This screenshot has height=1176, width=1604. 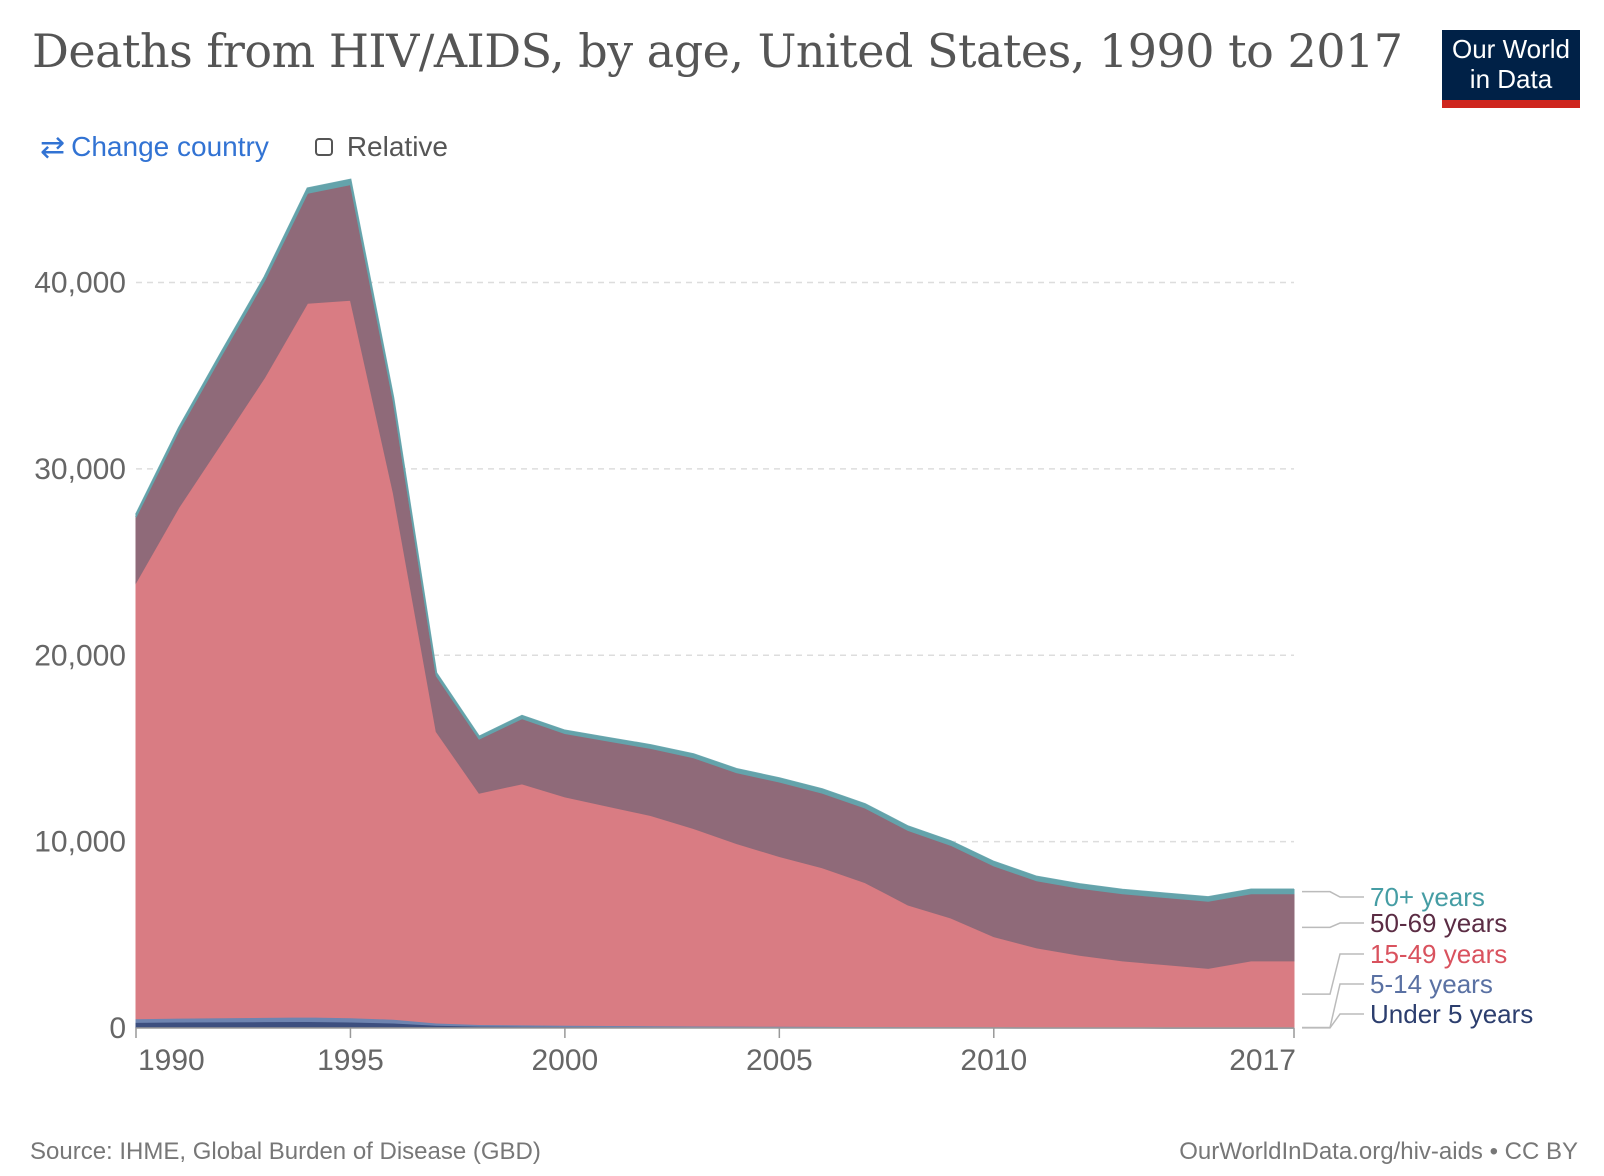 I want to click on swap-arrows-icon: ⇄, so click(x=53, y=147).